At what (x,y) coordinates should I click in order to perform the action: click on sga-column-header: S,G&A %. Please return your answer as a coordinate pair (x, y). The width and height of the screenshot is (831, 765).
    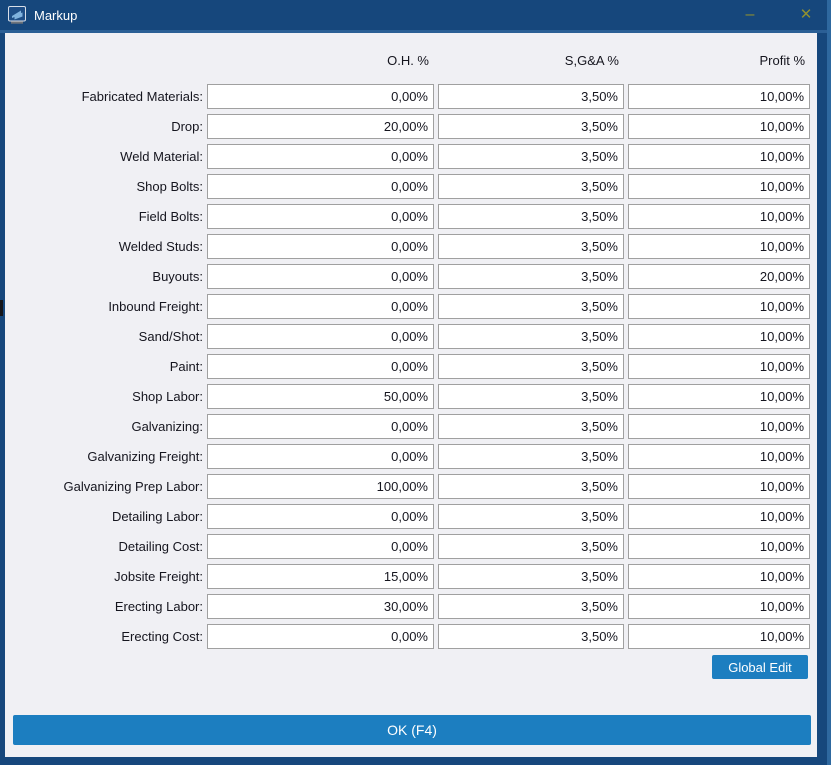
    Looking at the image, I should click on (591, 60).